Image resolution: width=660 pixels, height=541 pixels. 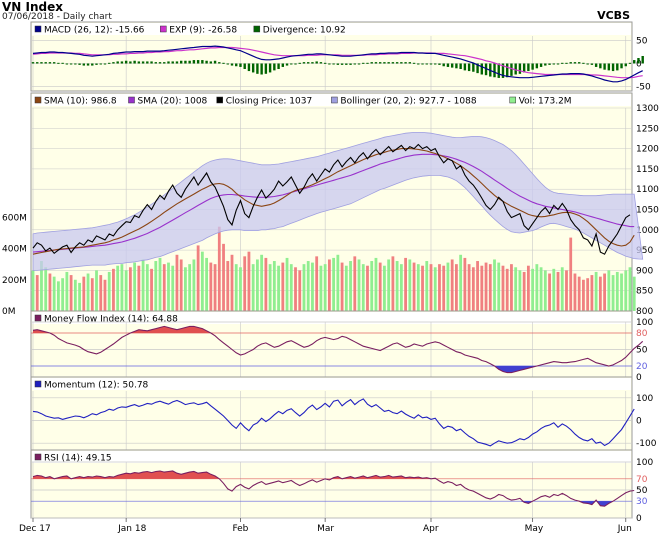 I want to click on legend-swatch, so click(x=512, y=100).